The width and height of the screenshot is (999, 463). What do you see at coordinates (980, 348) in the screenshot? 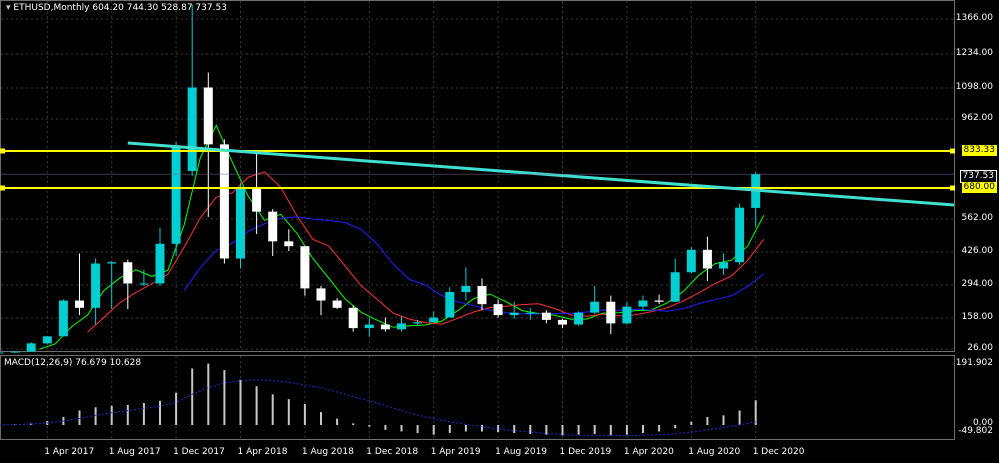
I see `price-tick-label: 26.00` at bounding box center [980, 348].